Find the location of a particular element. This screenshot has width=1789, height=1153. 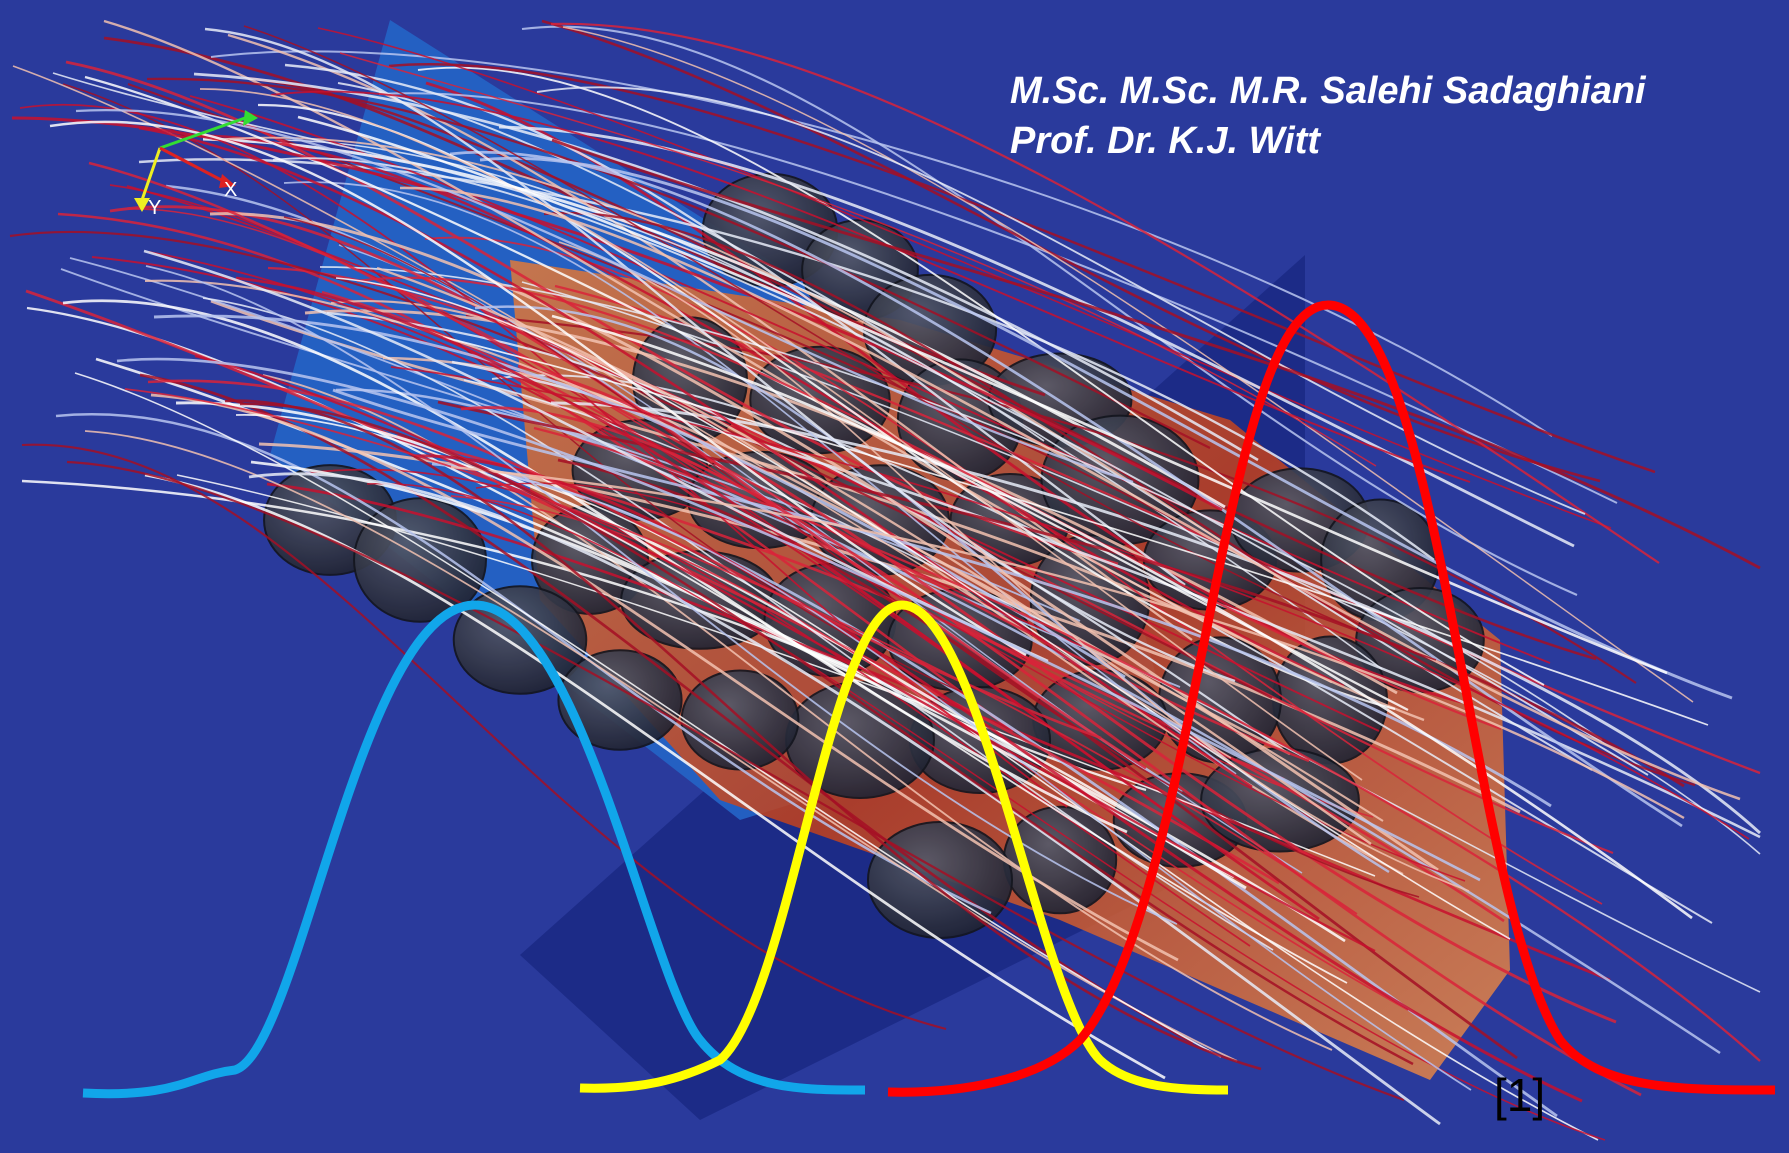

credit-line-1: M.Sc. M.Sc. M.R. Salehi Sadaghiani is located at coordinates (1328, 91).